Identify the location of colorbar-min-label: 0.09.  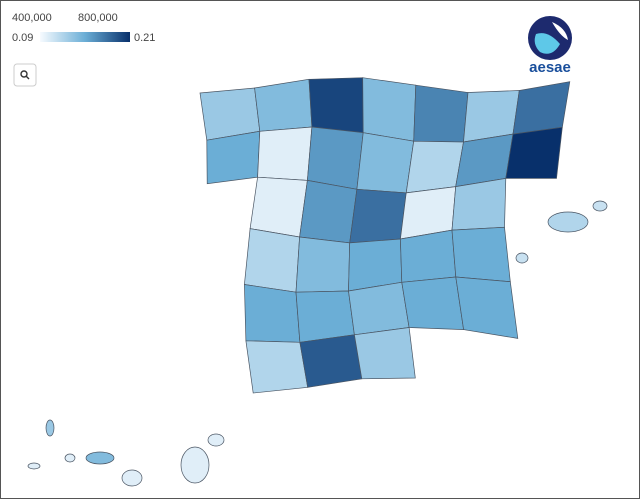
(22, 38).